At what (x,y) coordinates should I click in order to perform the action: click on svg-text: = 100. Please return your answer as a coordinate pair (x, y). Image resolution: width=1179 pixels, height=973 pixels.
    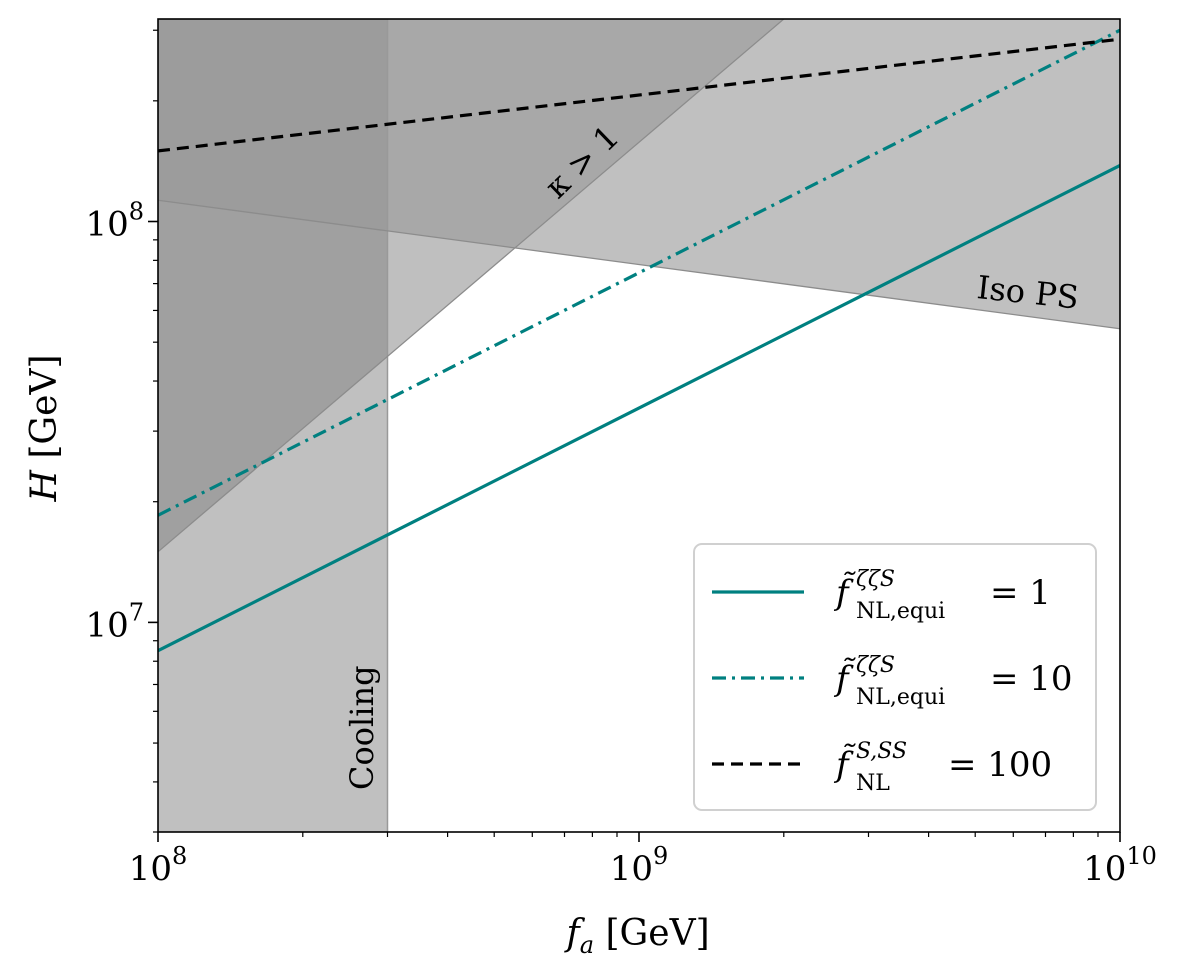
    Looking at the image, I should click on (1000, 765).